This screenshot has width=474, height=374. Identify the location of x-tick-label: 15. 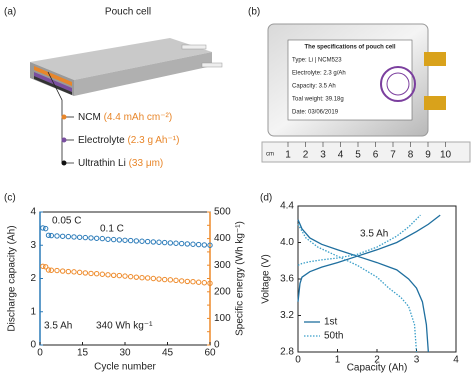
(83, 353).